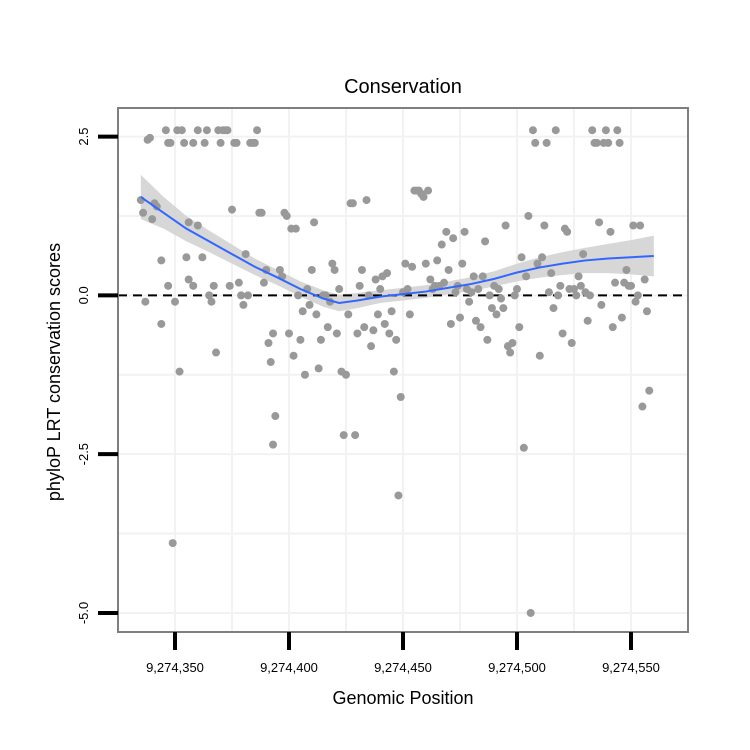 The width and height of the screenshot is (750, 750). Describe the element at coordinates (83, 137) in the screenshot. I see `y-tick-label: 2.5` at that location.